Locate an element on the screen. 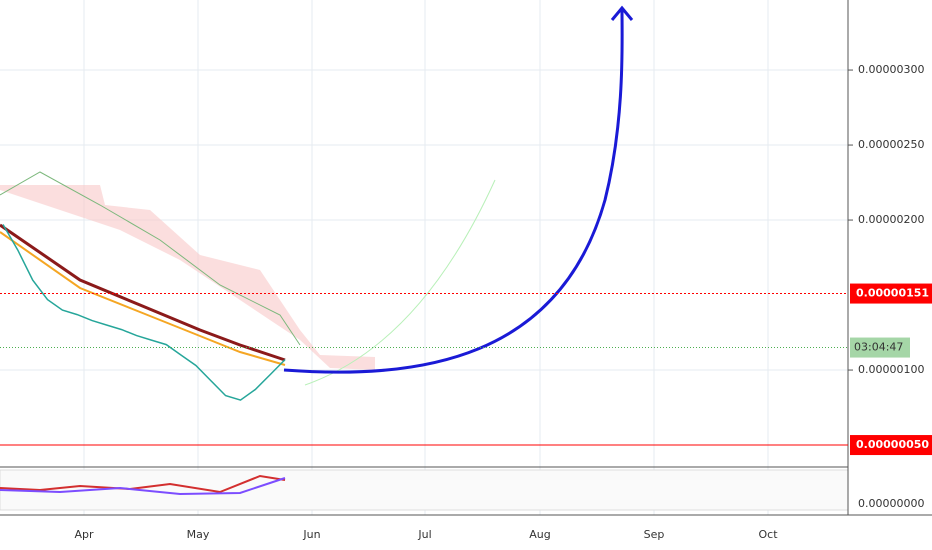 Image resolution: width=932 pixels, height=550 pixels. cloud is located at coordinates (187, 277).